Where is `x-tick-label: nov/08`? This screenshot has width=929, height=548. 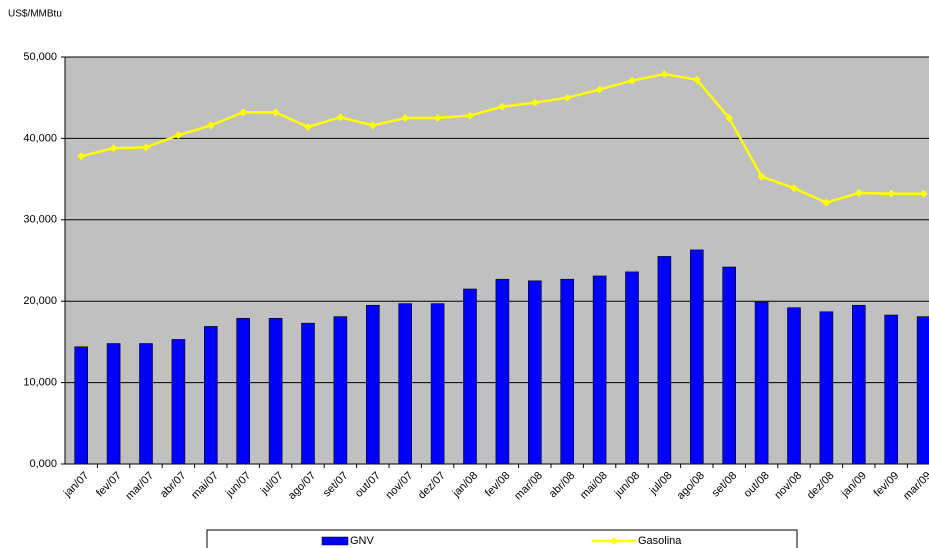 x-tick-label: nov/08 is located at coordinates (788, 486).